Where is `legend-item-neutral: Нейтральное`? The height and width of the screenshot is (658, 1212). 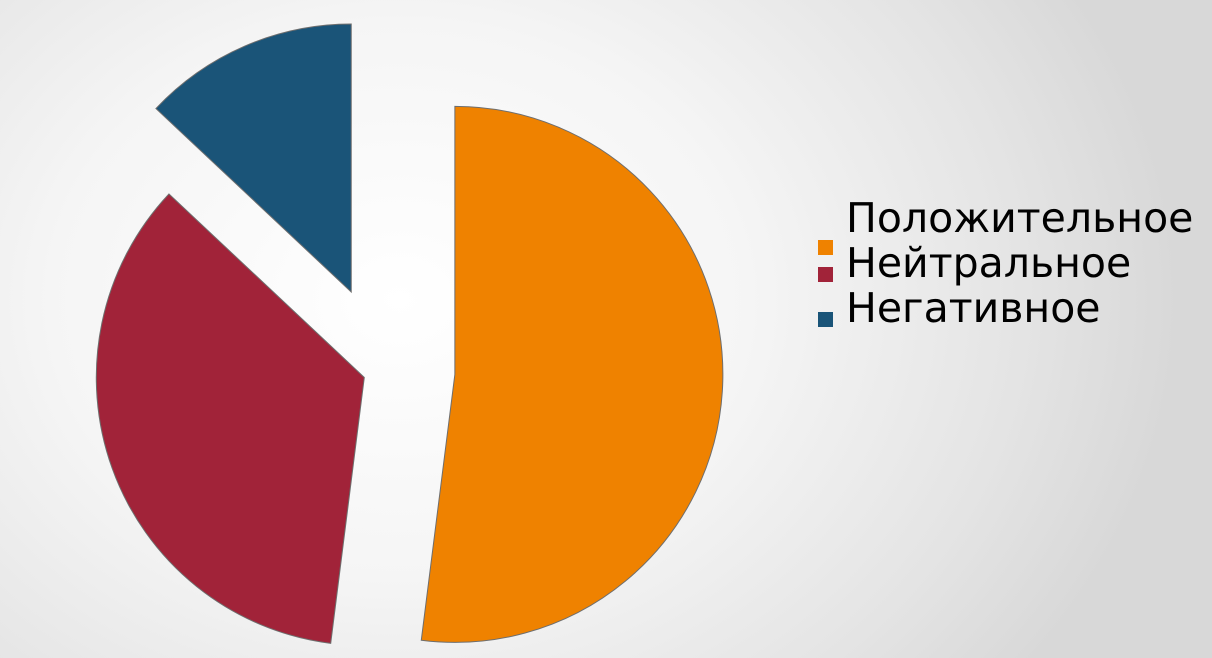 legend-item-neutral: Нейтральное is located at coordinates (1013, 263).